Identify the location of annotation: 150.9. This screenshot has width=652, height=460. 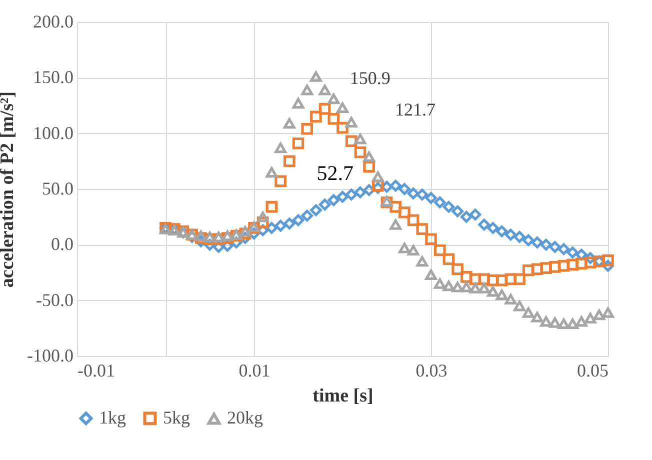
(370, 78).